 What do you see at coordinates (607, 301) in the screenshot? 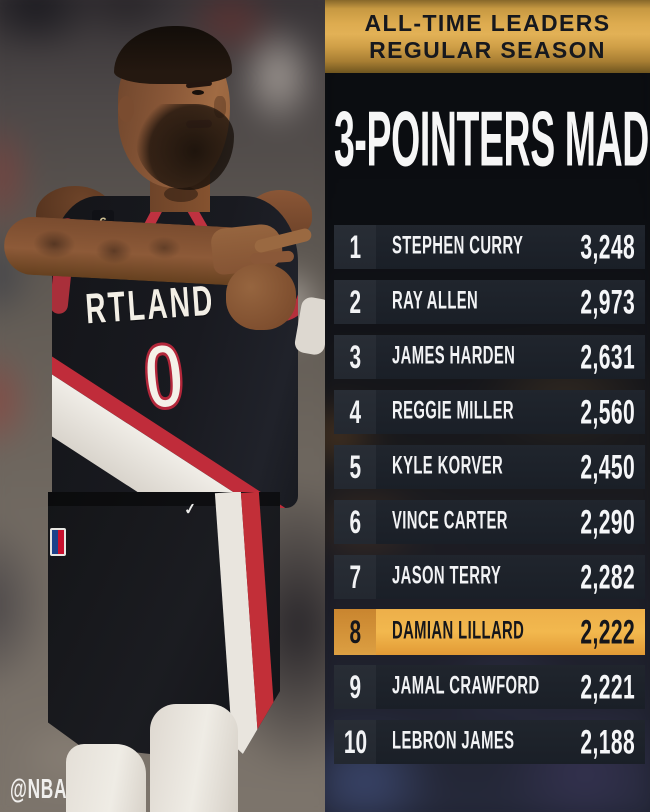
I see `player-stat-value: 2,973` at bounding box center [607, 301].